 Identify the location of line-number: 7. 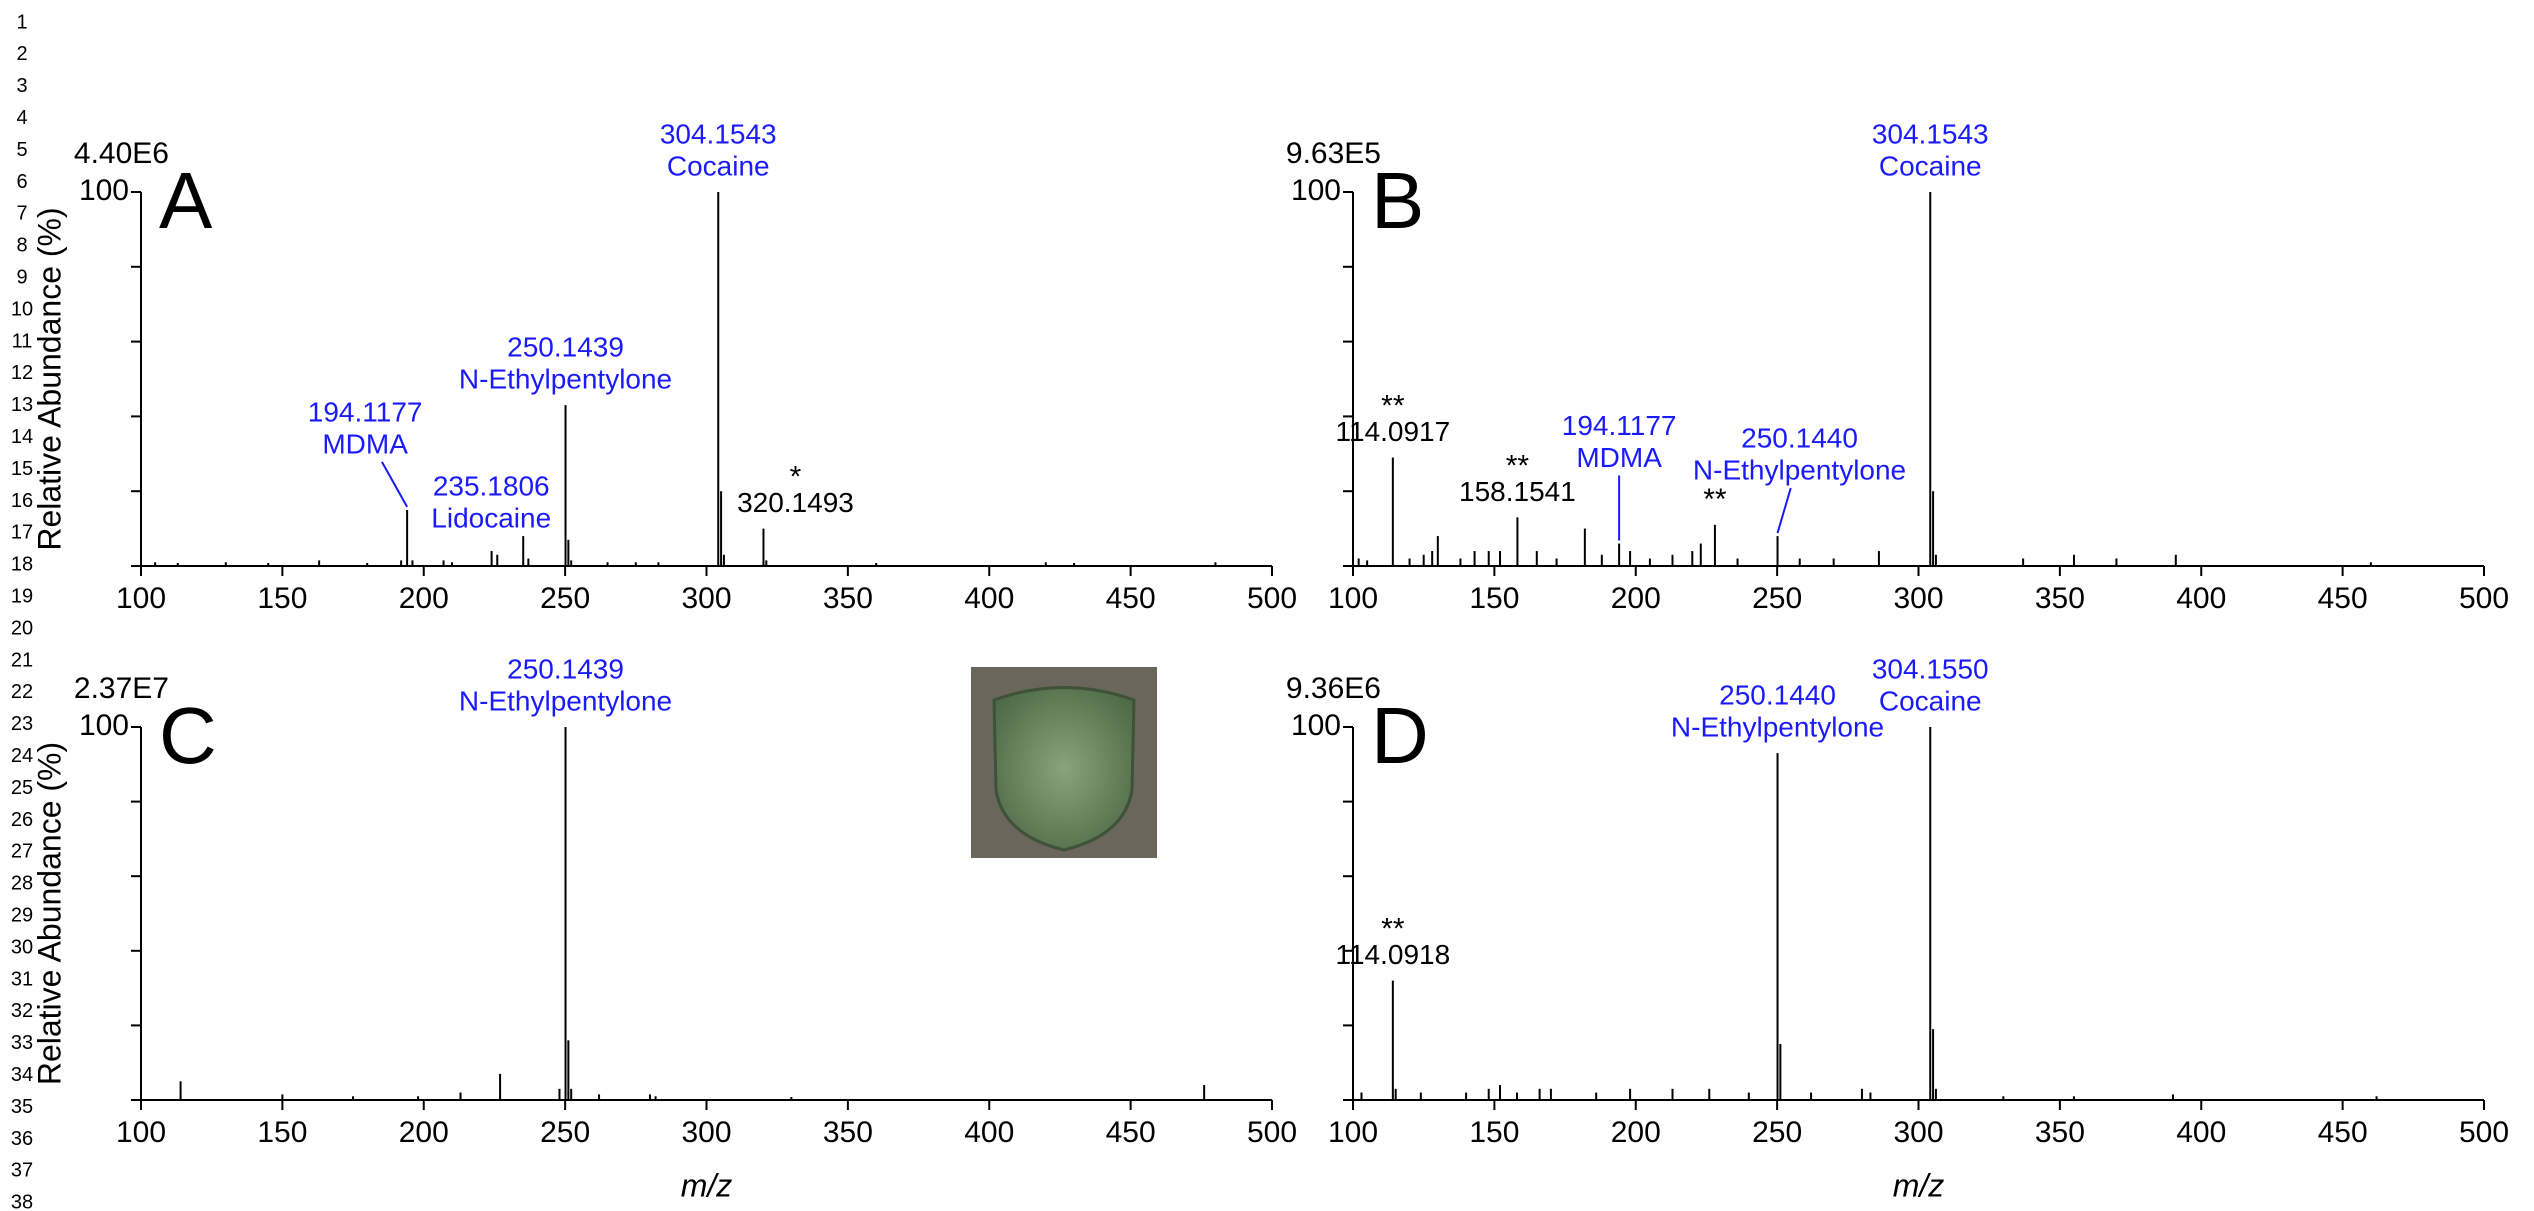
(21, 214).